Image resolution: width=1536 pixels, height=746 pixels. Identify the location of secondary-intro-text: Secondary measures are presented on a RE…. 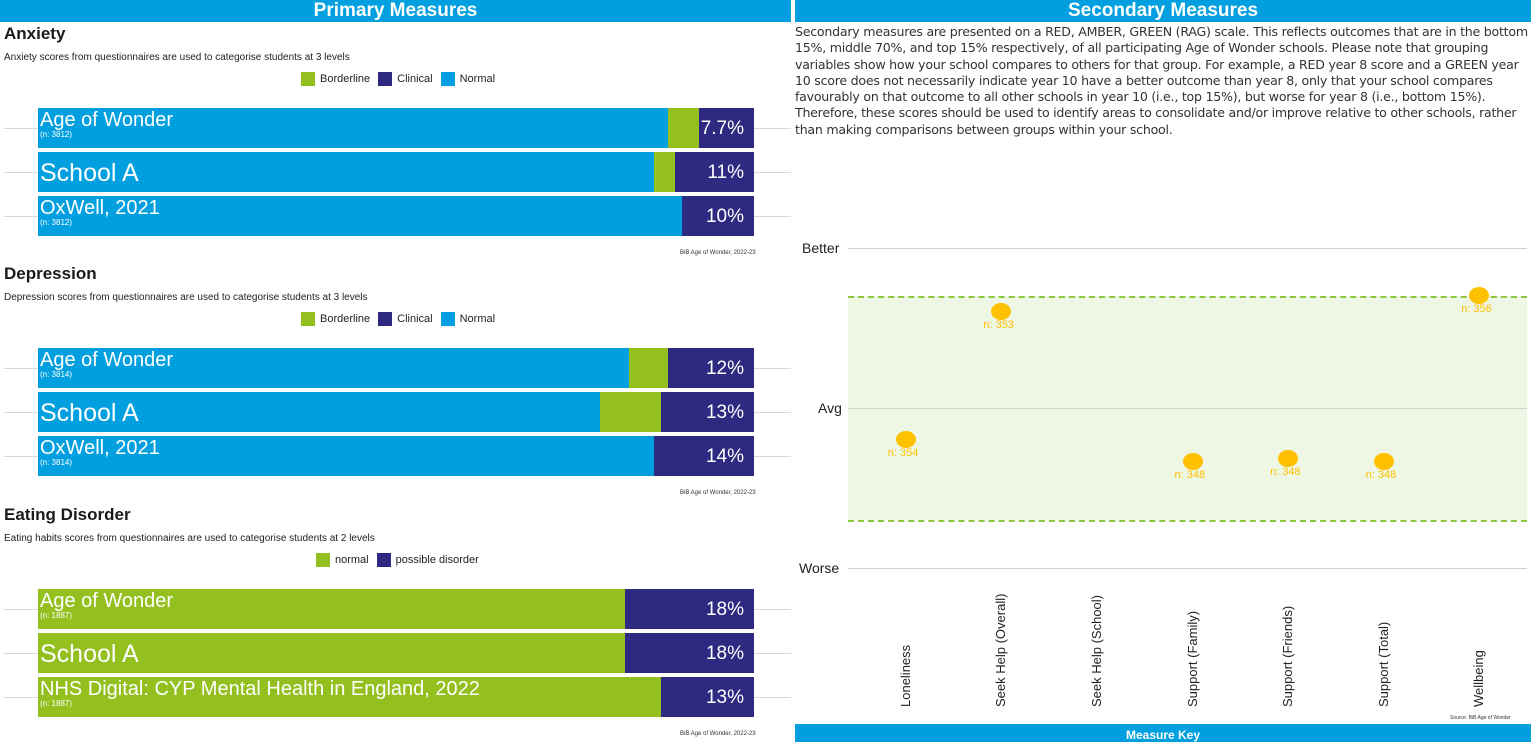
(1161, 80).